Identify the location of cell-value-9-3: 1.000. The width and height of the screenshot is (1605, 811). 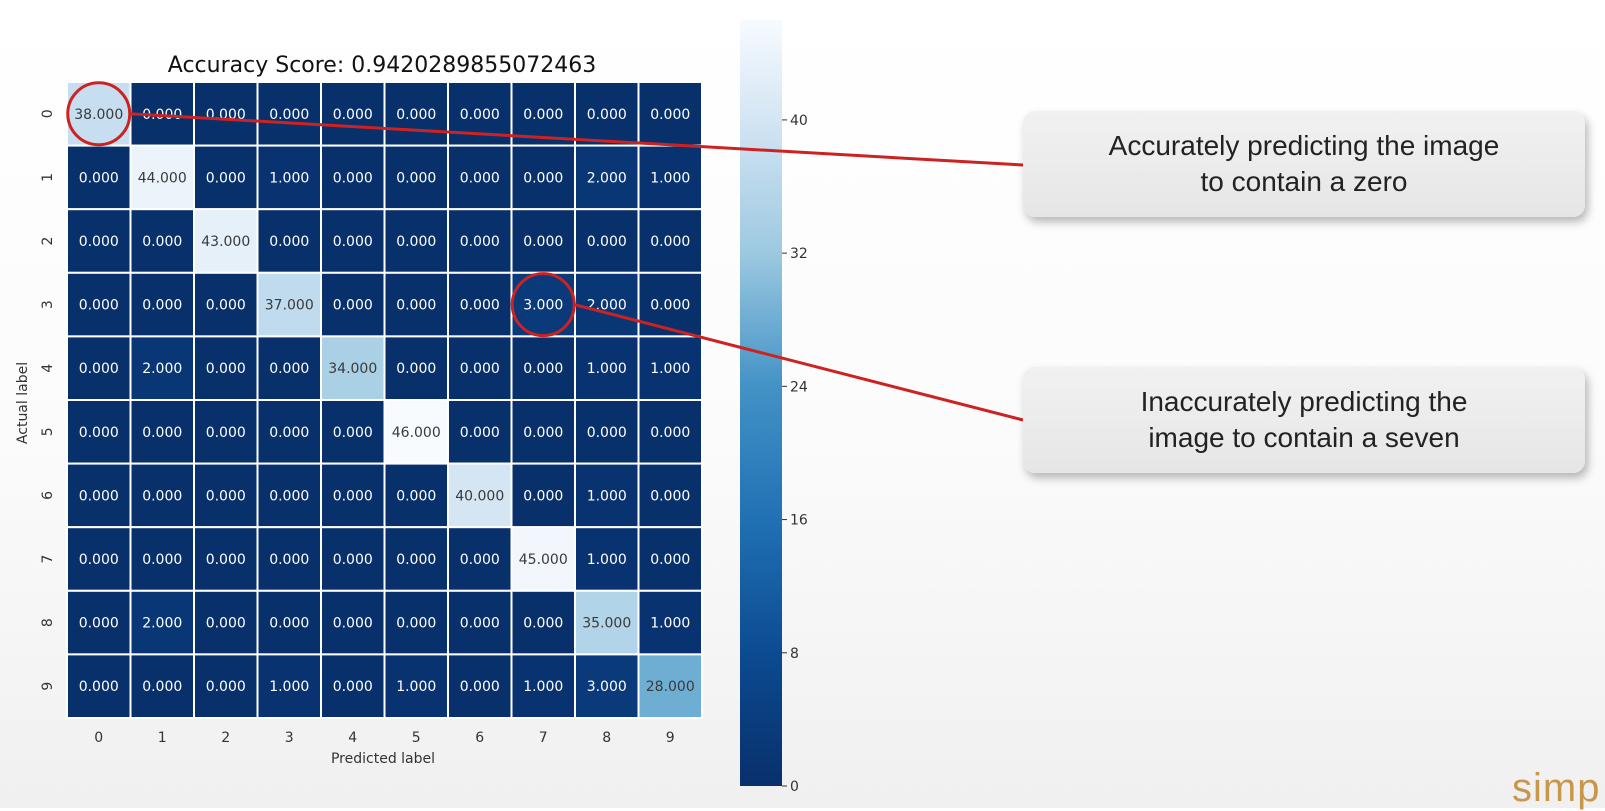
(289, 687).